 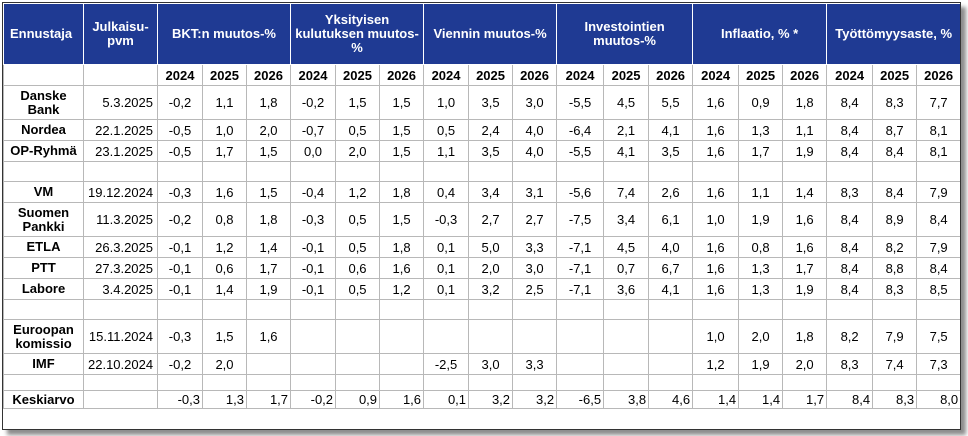 What do you see at coordinates (491, 219) in the screenshot?
I see `value-cell: 2,7` at bounding box center [491, 219].